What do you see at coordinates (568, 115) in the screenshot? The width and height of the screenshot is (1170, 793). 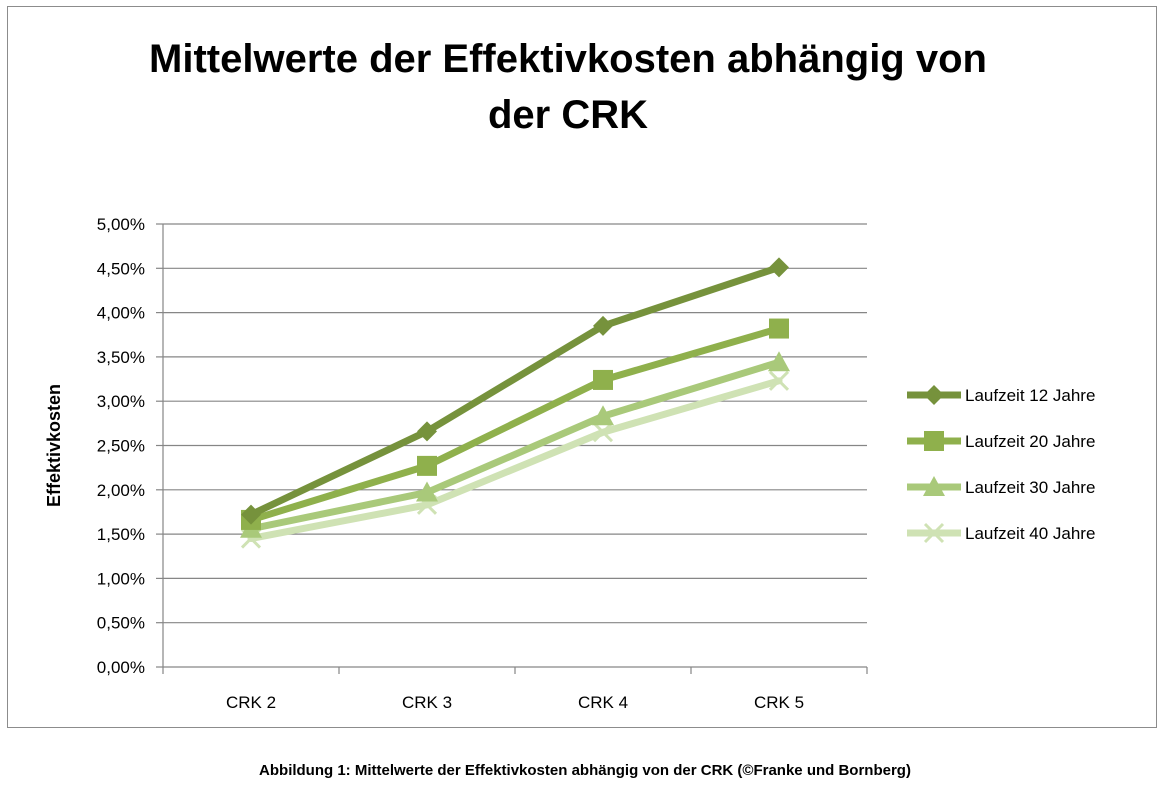 I see `chart-title-line-2: der CRK` at bounding box center [568, 115].